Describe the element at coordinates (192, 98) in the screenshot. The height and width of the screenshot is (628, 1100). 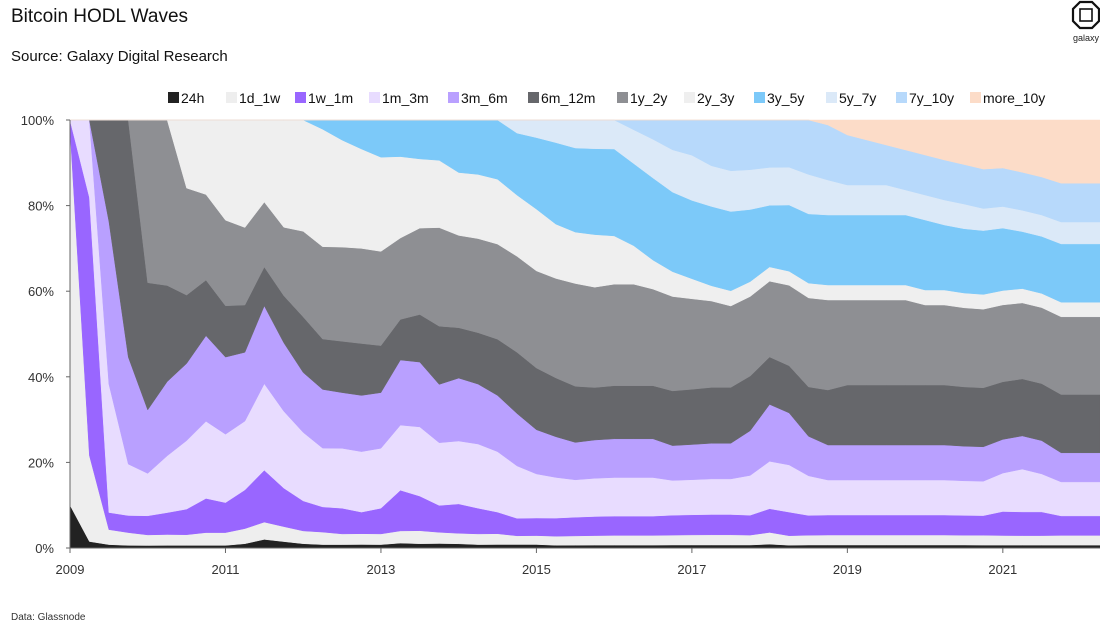
I see `legend-label-24h: 24h` at that location.